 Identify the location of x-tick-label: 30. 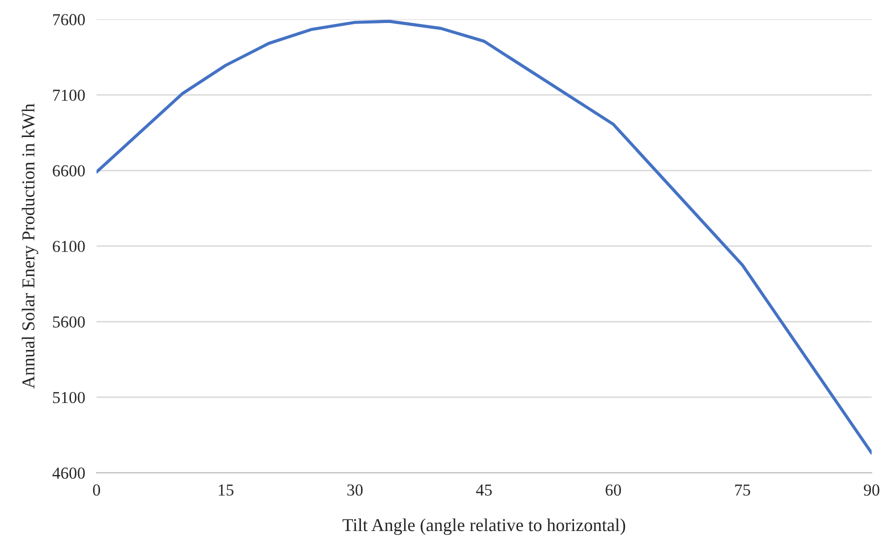
(355, 490).